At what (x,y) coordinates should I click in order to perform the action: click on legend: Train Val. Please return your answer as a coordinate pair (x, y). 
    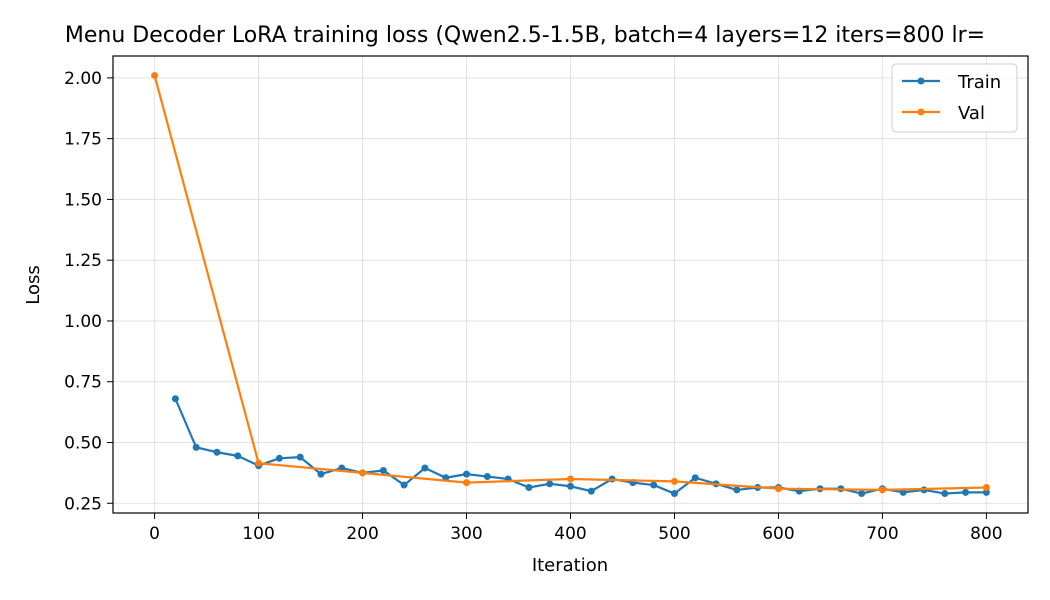
    Looking at the image, I should click on (954, 98).